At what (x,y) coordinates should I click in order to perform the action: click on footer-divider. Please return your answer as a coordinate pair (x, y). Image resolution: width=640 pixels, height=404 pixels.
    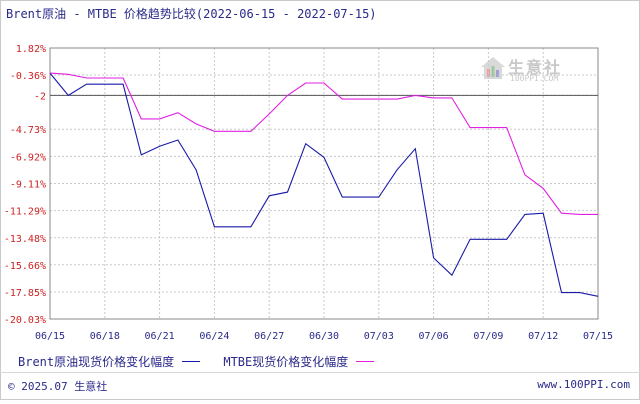
    Looking at the image, I should click on (320, 372).